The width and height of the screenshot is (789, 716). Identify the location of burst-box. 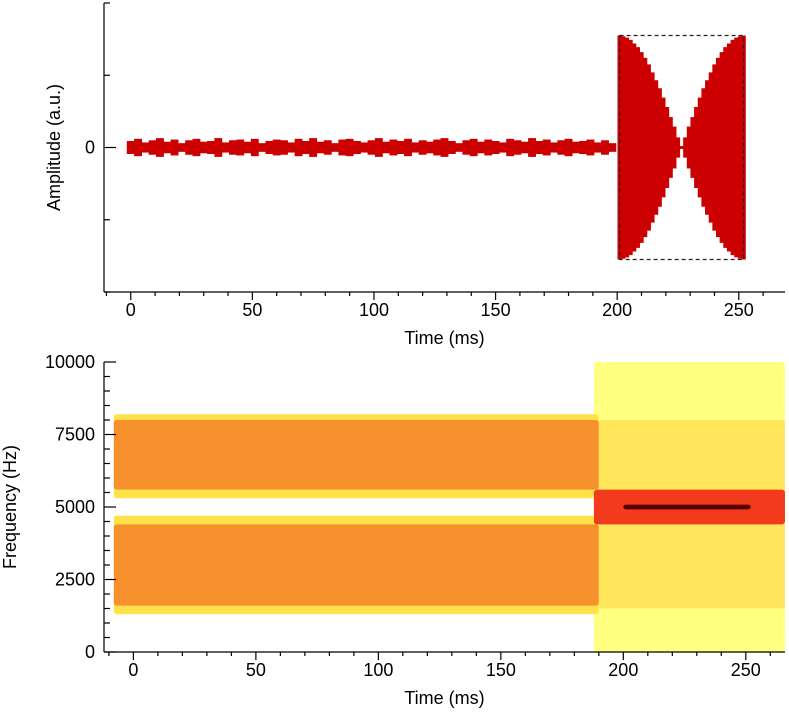
(682, 147).